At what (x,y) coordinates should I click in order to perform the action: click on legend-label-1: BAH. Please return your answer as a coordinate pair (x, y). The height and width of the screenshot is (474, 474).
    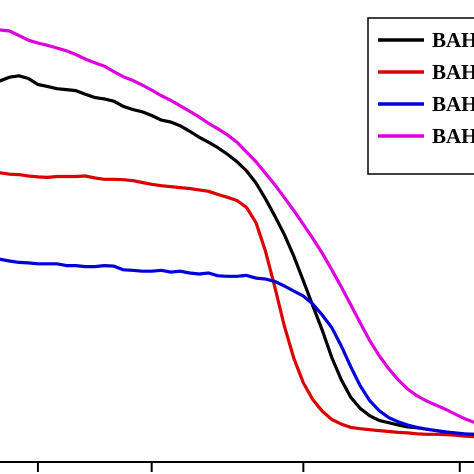
    Looking at the image, I should click on (453, 40).